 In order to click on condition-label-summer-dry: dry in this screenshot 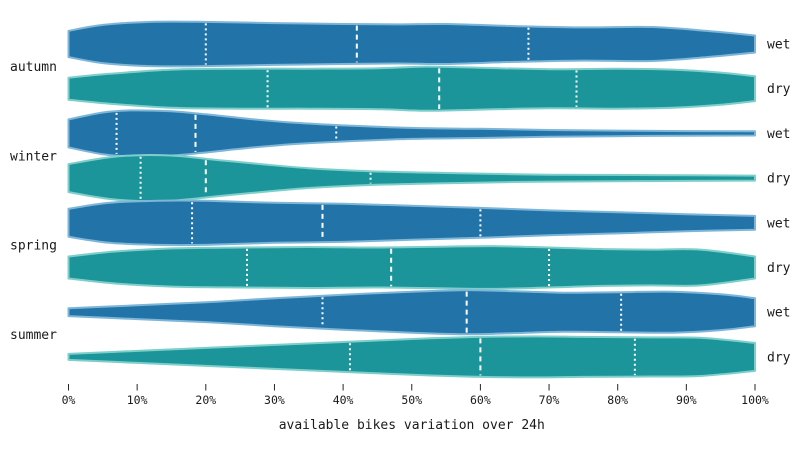, I will do `click(779, 357)`.